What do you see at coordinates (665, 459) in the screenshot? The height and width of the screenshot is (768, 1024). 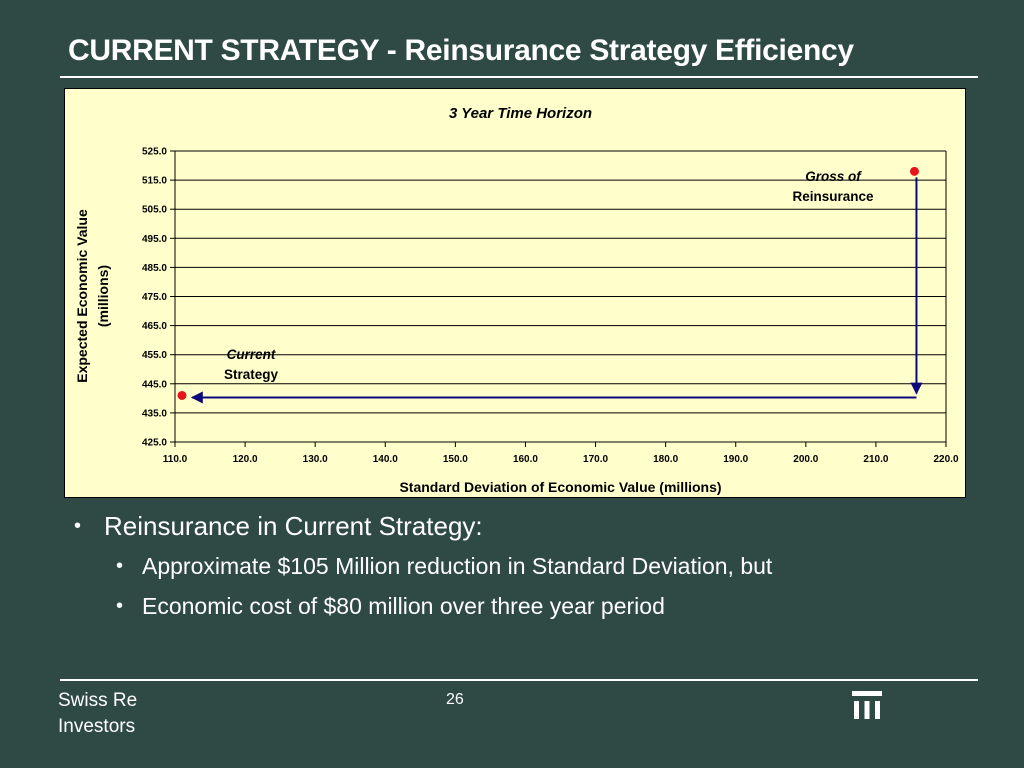 I see `x-tick-label: 180.0` at bounding box center [665, 459].